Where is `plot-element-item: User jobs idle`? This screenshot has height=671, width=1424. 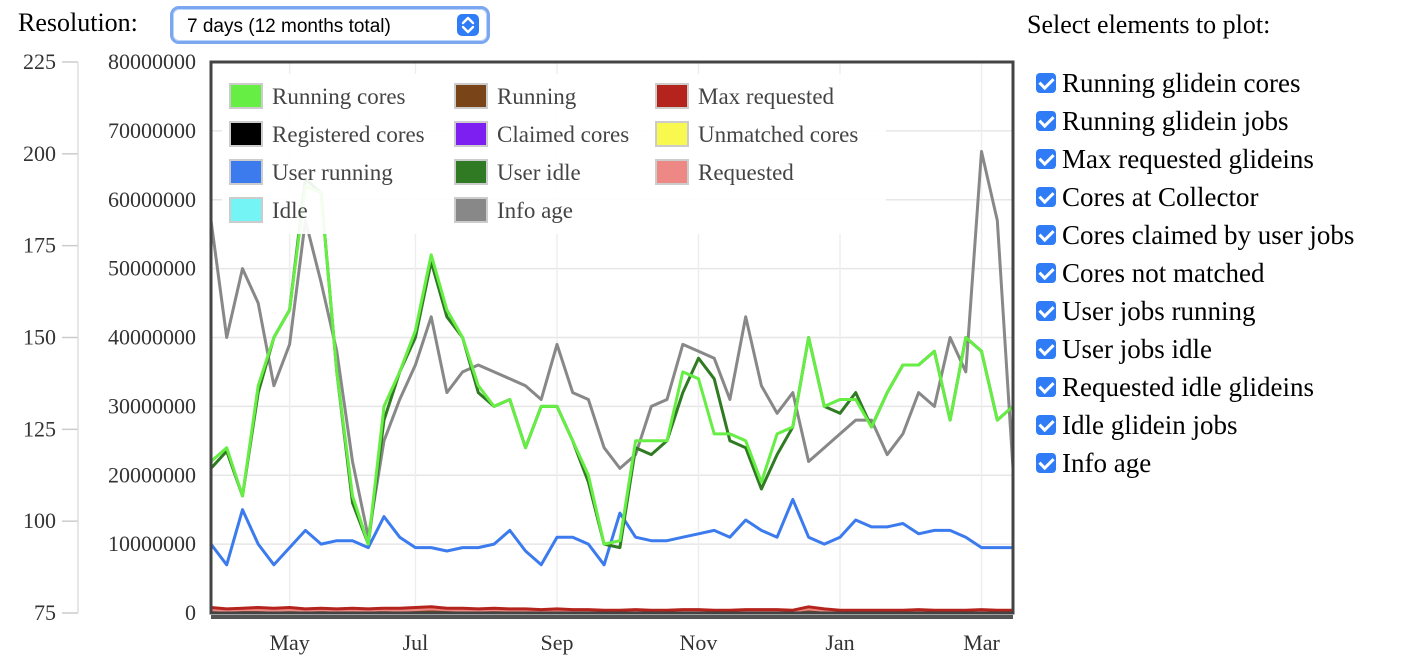
plot-element-item: User jobs idle is located at coordinates (1195, 349).